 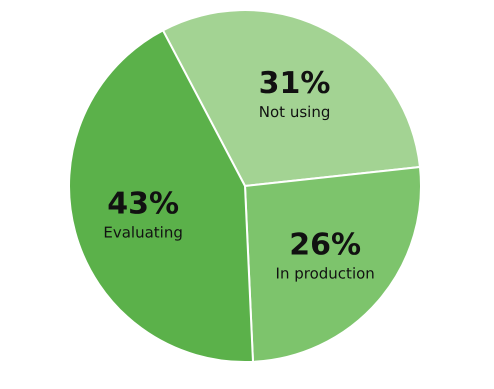 What do you see at coordinates (294, 111) in the screenshot?
I see `slice-label: Not using` at bounding box center [294, 111].